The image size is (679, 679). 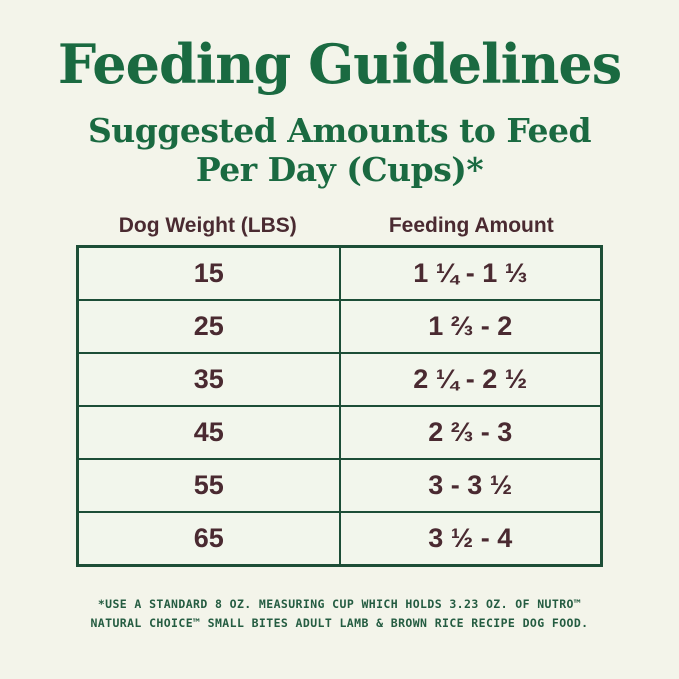 What do you see at coordinates (339, 131) in the screenshot?
I see `subtitle-line-1: Suggested Amounts to Feed` at bounding box center [339, 131].